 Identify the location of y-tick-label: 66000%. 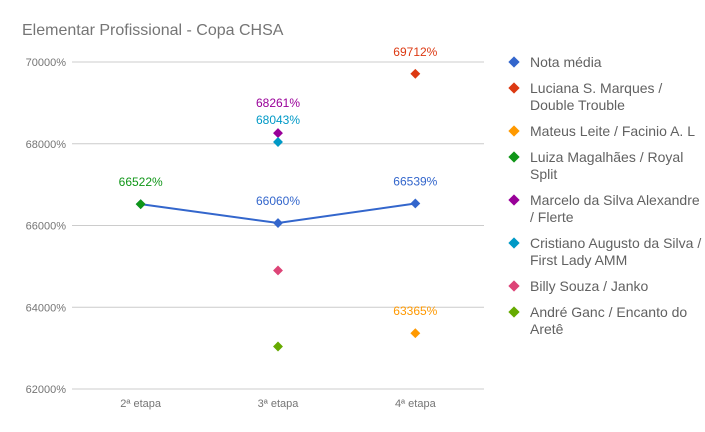
(46, 227).